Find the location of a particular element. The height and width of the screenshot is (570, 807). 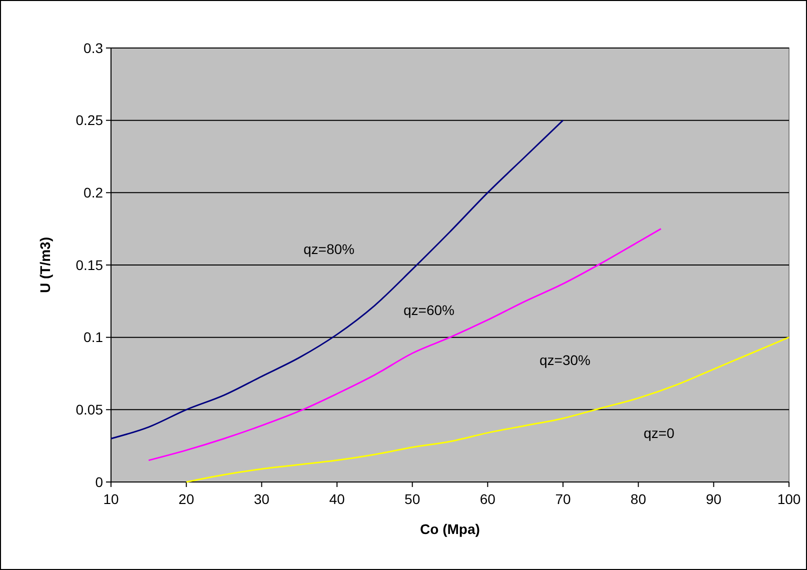

y-tick-label: 0.1 is located at coordinates (94, 337).